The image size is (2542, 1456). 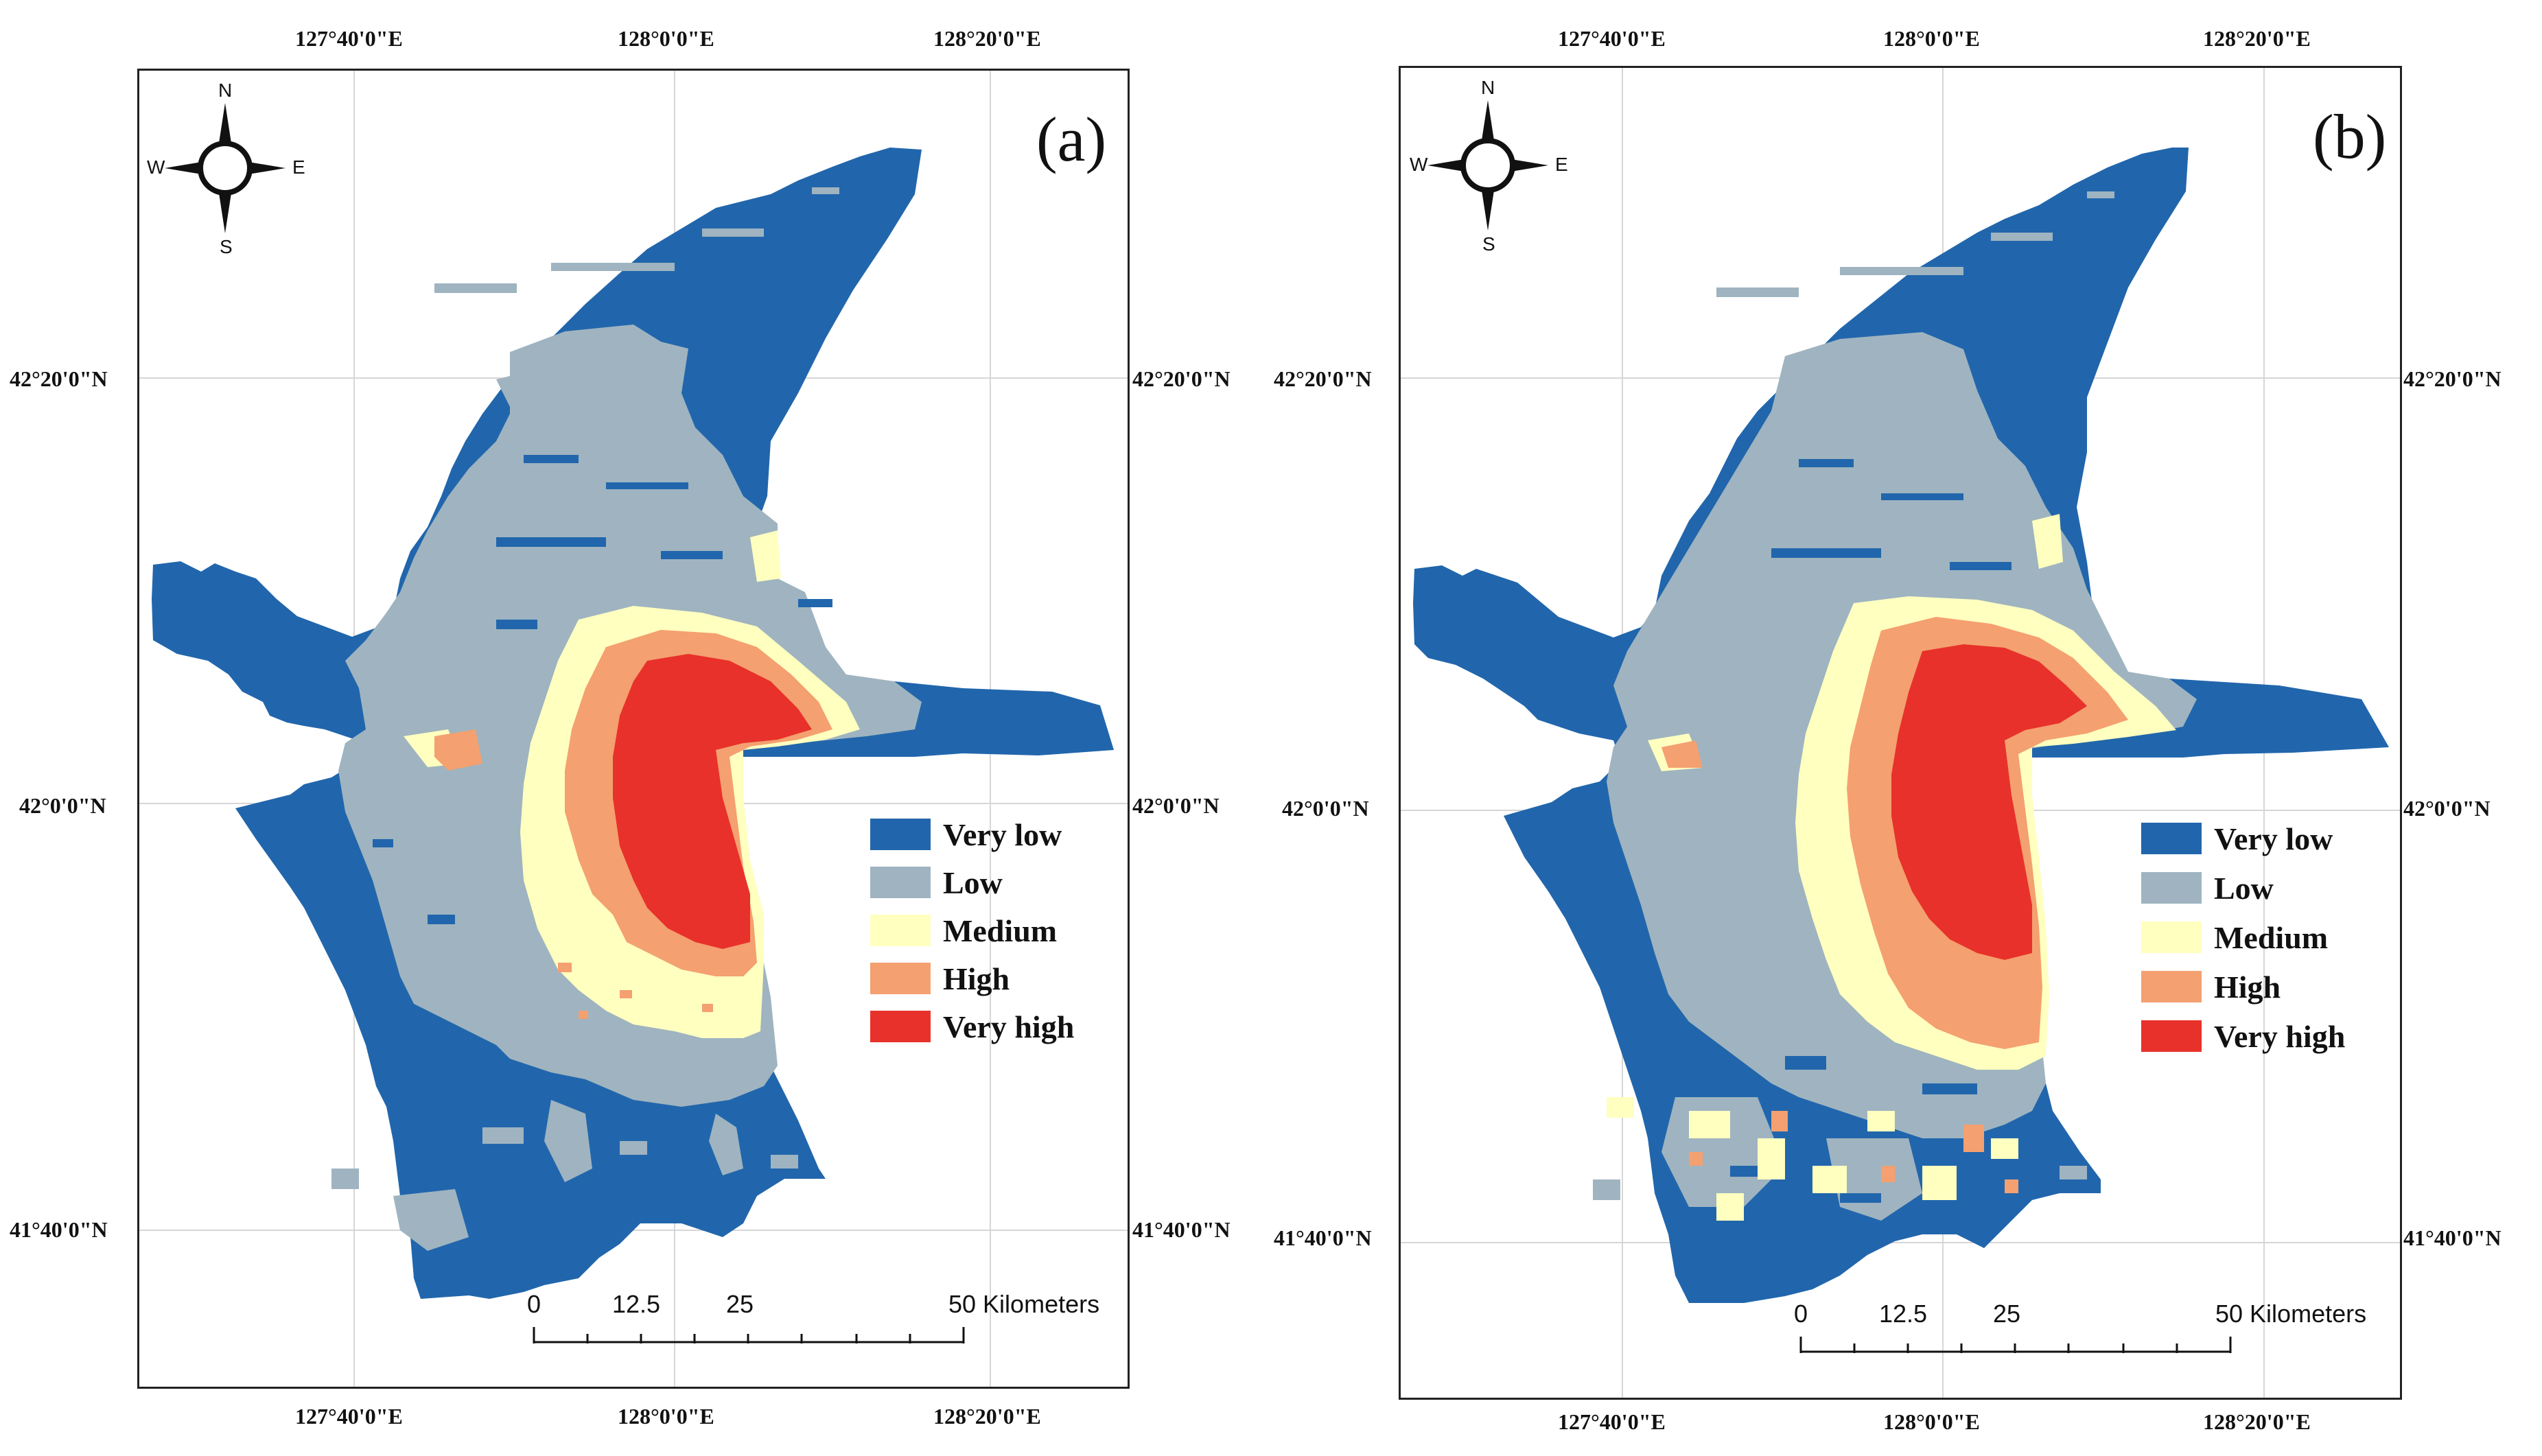 What do you see at coordinates (1071, 139) in the screenshot?
I see `panel-label: (a)` at bounding box center [1071, 139].